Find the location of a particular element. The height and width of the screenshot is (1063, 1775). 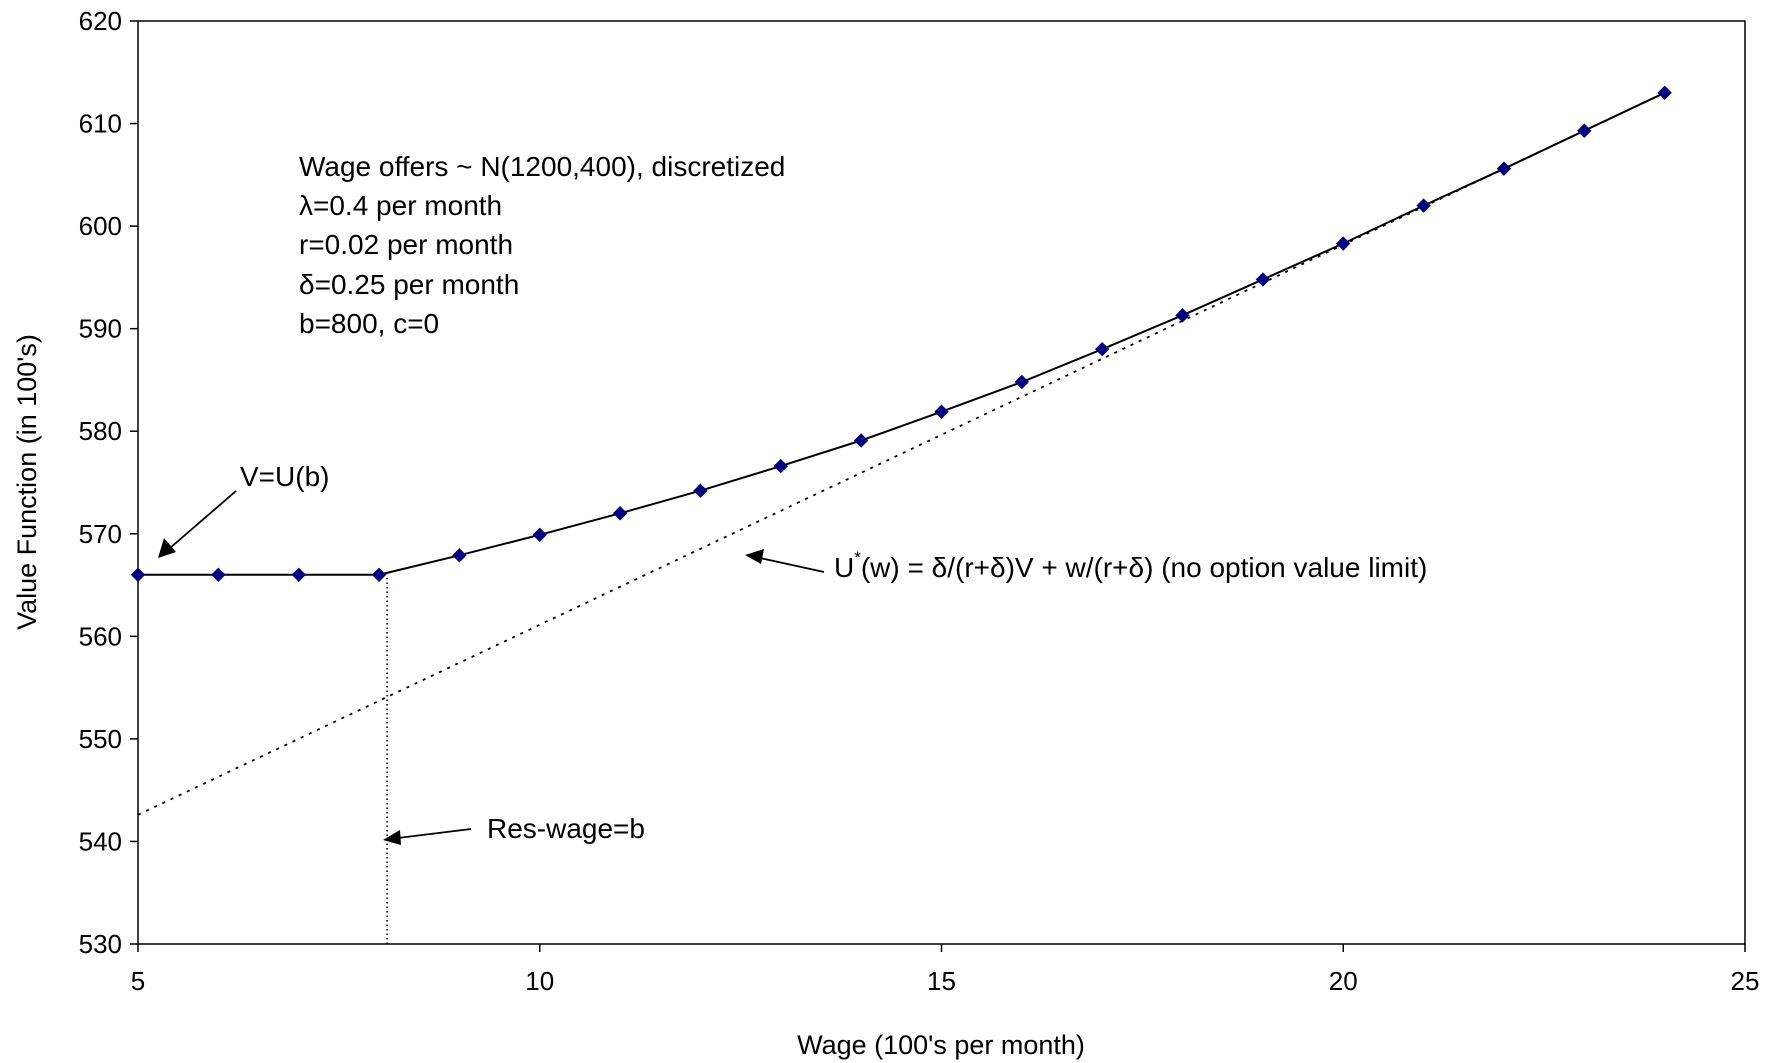

y-tick-label: 580 is located at coordinates (100, 431).